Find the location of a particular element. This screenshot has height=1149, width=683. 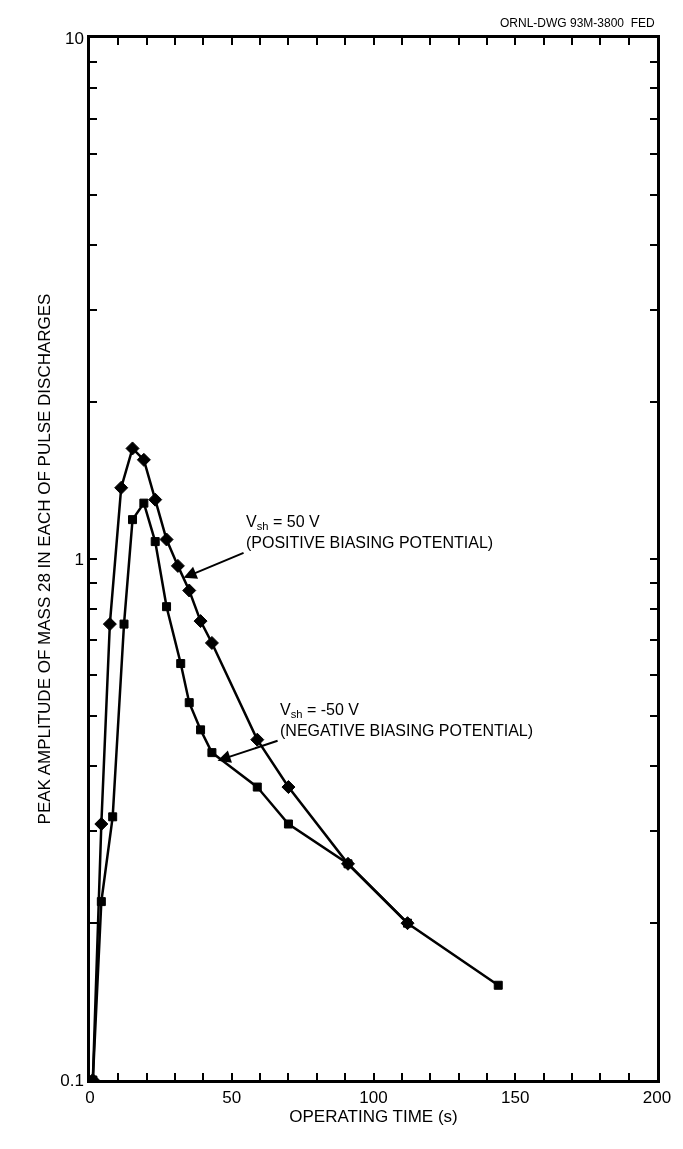

text: ORNL-DWG 93M-3800 FED is located at coordinates (578, 23).